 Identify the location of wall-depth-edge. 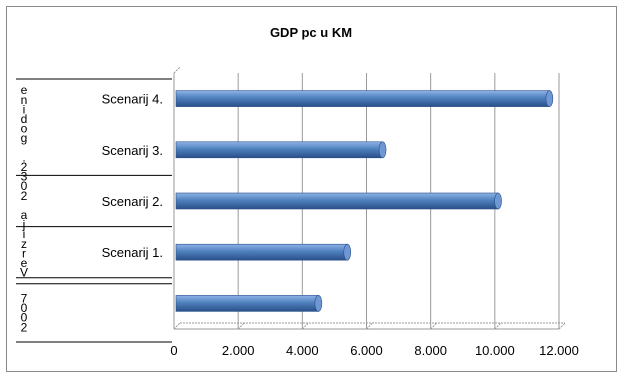
(177, 70).